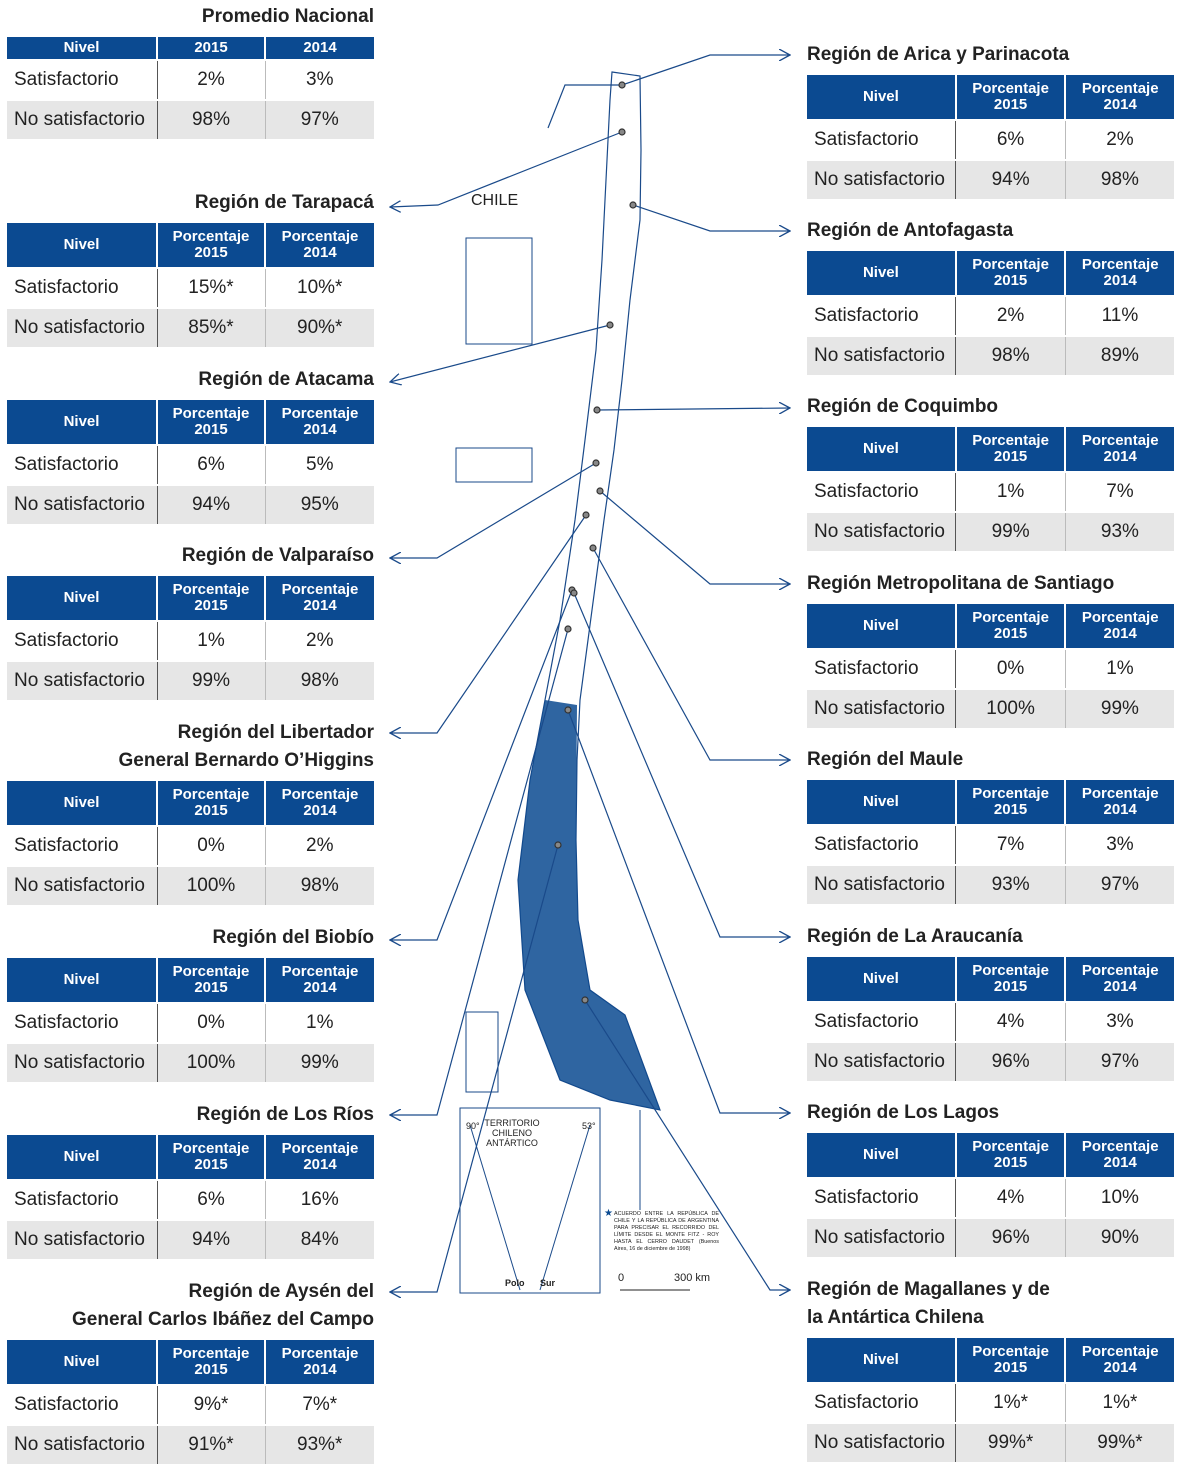 Image resolution: width=1177 pixels, height=1464 pixels. What do you see at coordinates (210, 327) in the screenshot?
I see `data-cell: 85%*` at bounding box center [210, 327].